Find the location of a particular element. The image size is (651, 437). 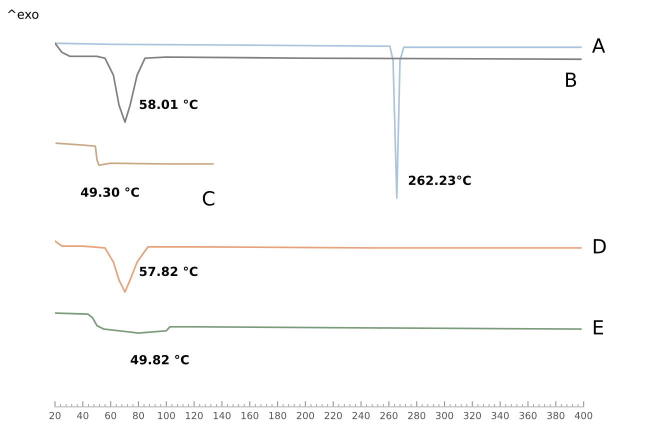

annotation: 49.30 °C is located at coordinates (109, 192).